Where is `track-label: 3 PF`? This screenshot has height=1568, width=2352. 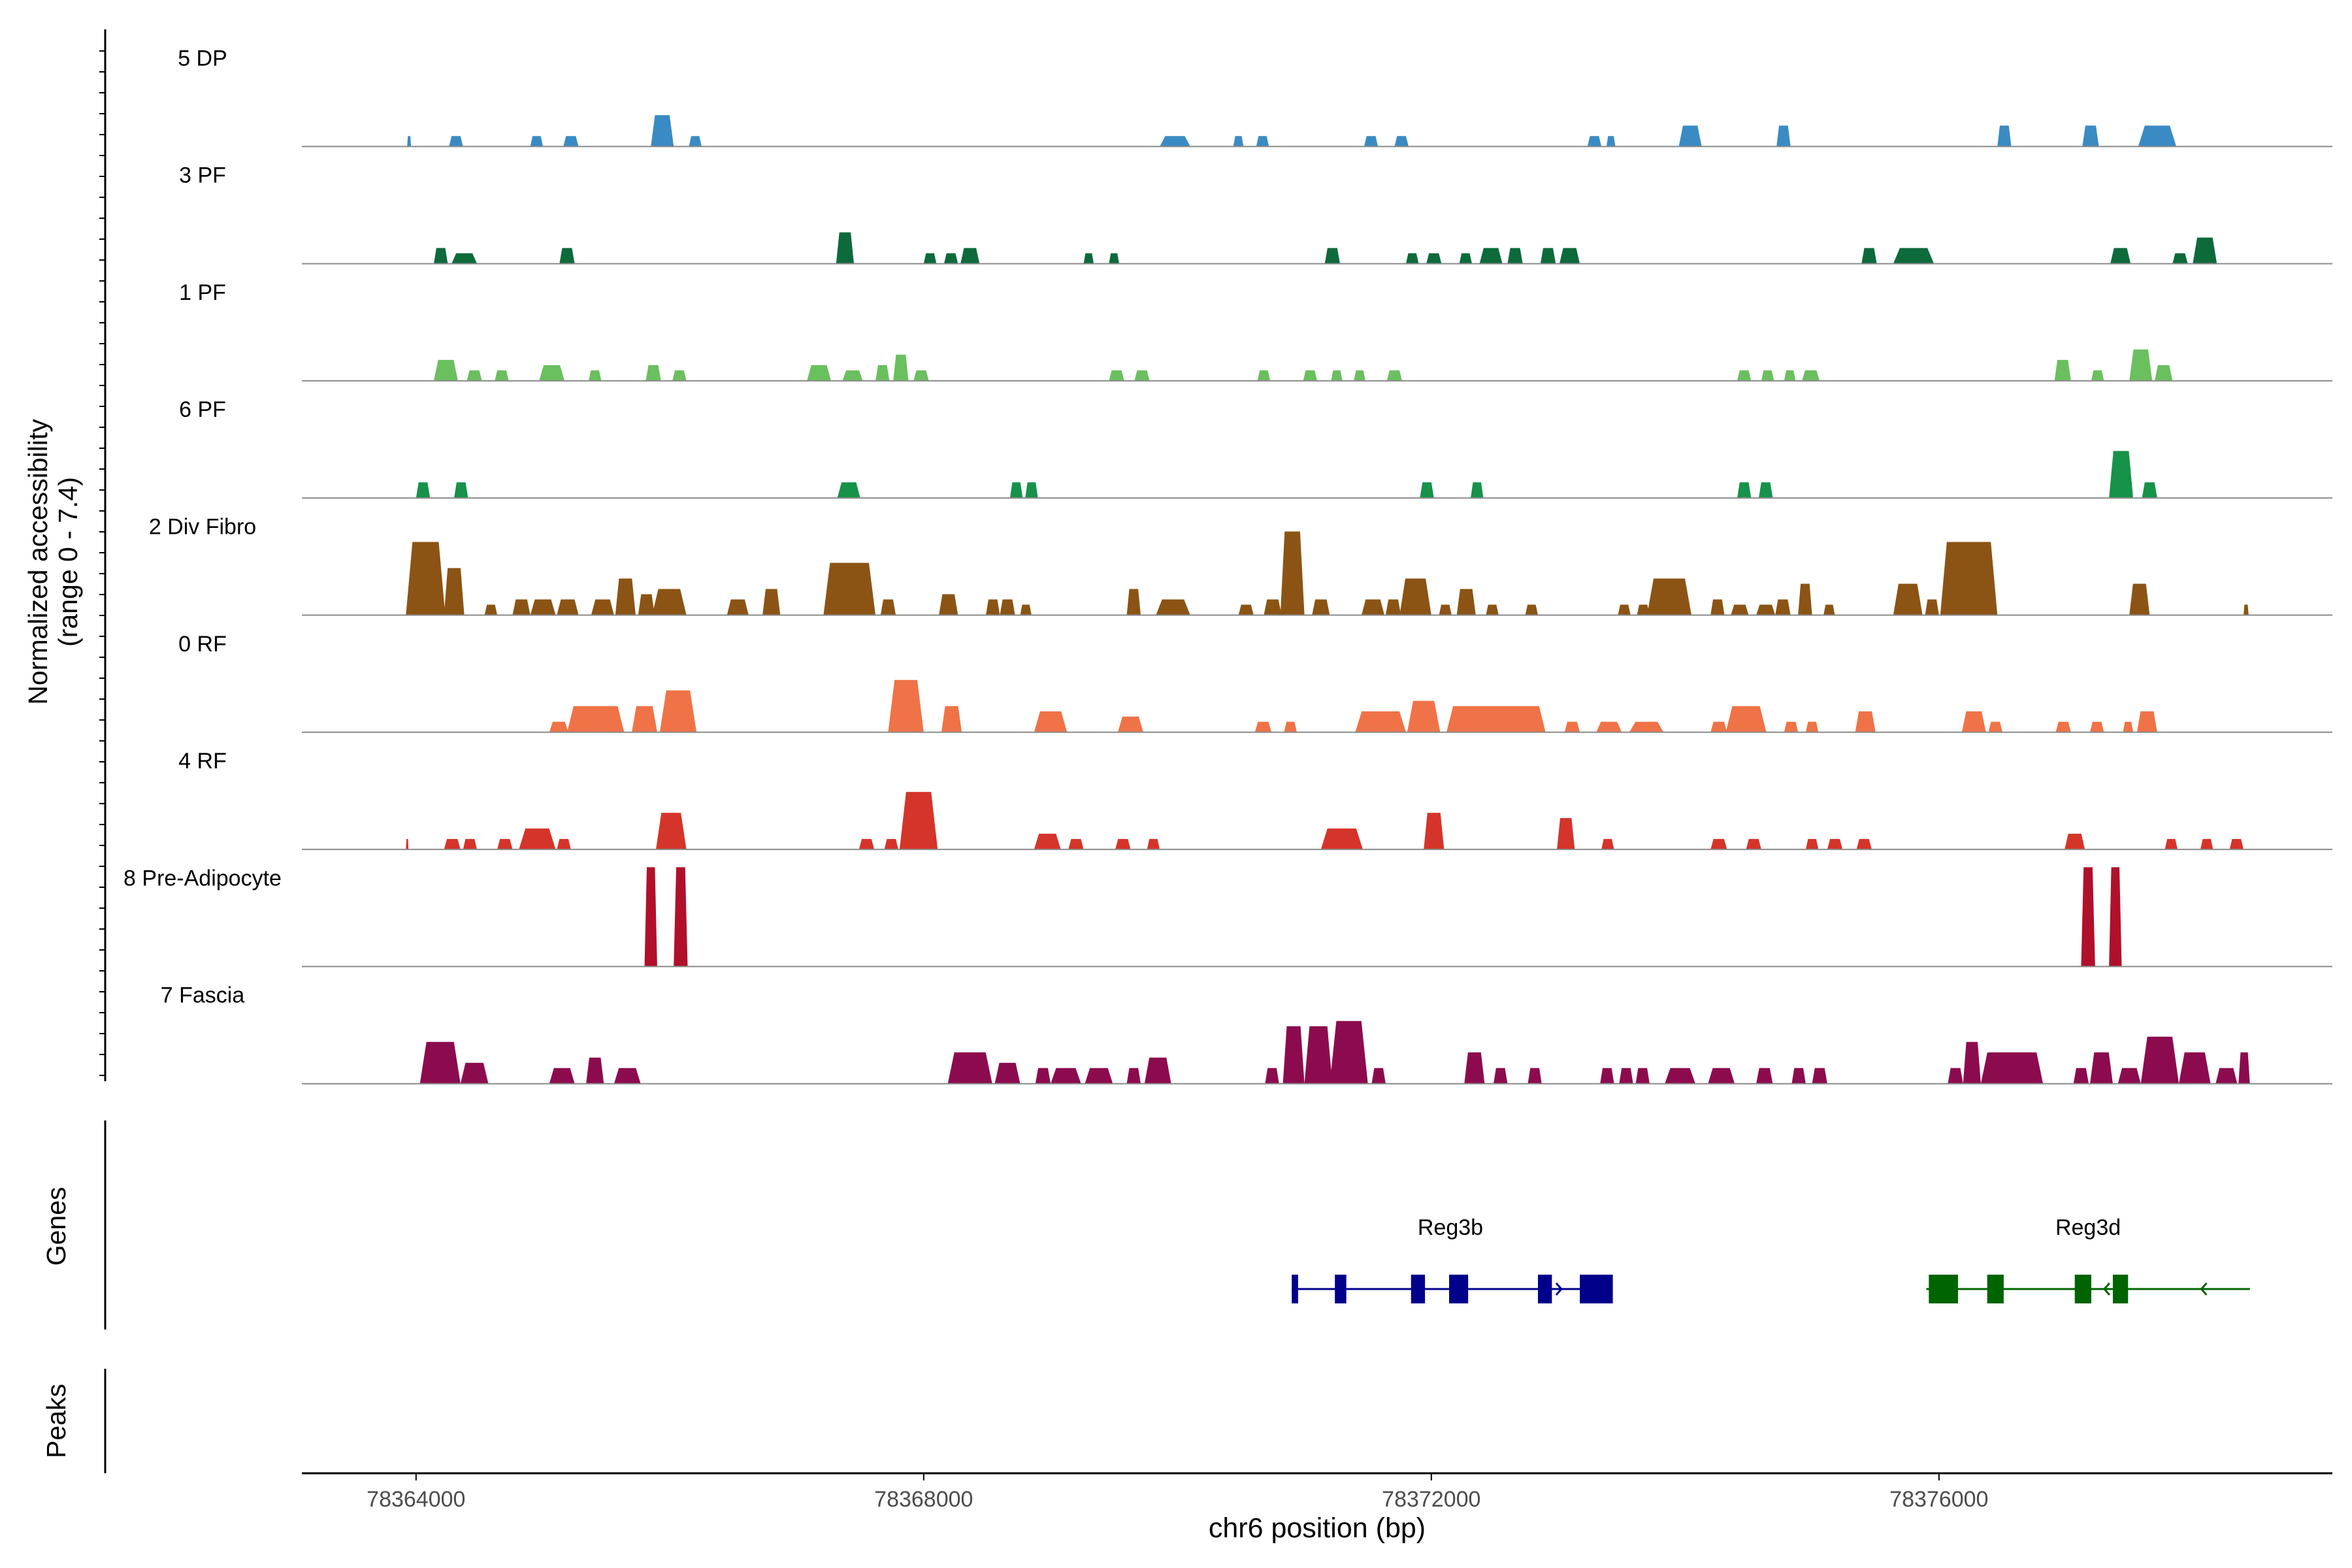
track-label: 3 PF is located at coordinates (202, 175).